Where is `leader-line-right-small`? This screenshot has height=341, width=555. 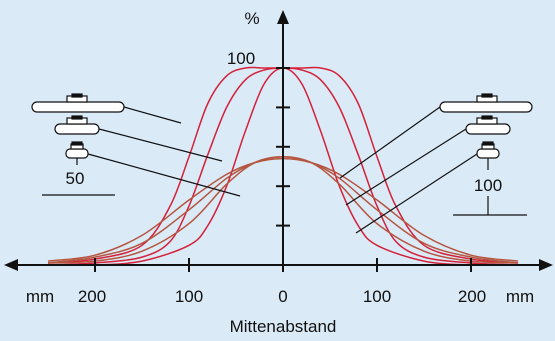 leader-line-right-small is located at coordinates (416, 193).